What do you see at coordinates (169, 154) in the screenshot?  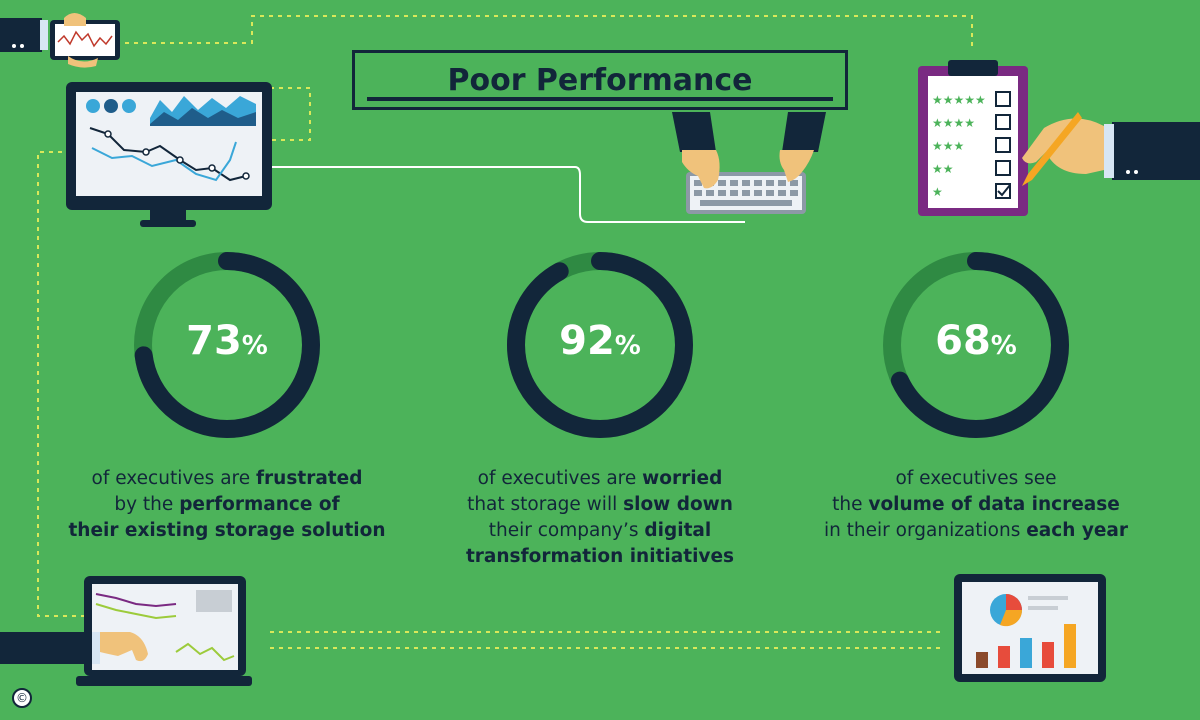 I see `monitor-chart-icon` at bounding box center [169, 154].